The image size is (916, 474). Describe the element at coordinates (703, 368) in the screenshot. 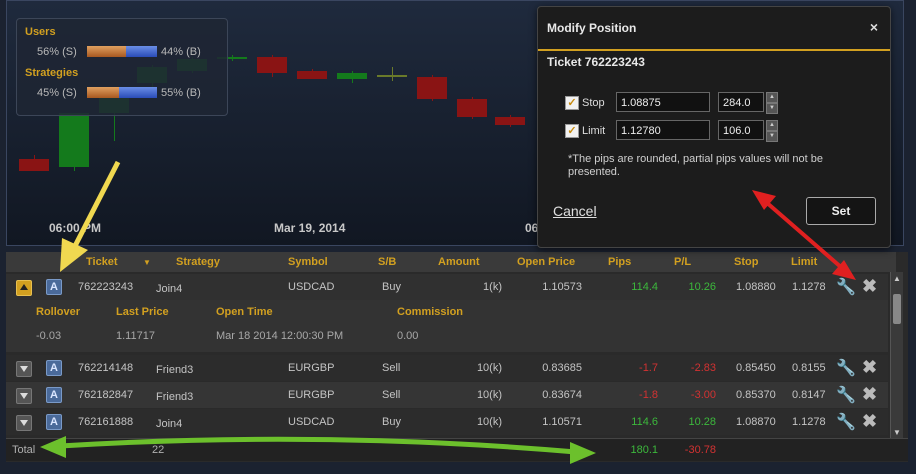

I see `pl-cell: -2.83` at that location.